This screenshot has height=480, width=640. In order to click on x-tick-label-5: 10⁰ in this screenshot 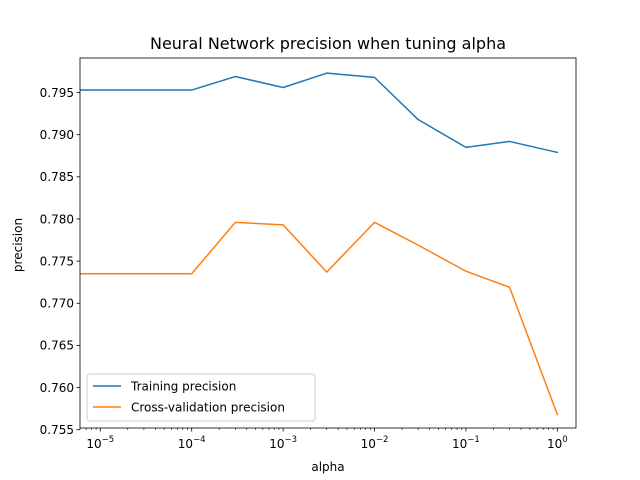, I will do `click(557, 443)`.